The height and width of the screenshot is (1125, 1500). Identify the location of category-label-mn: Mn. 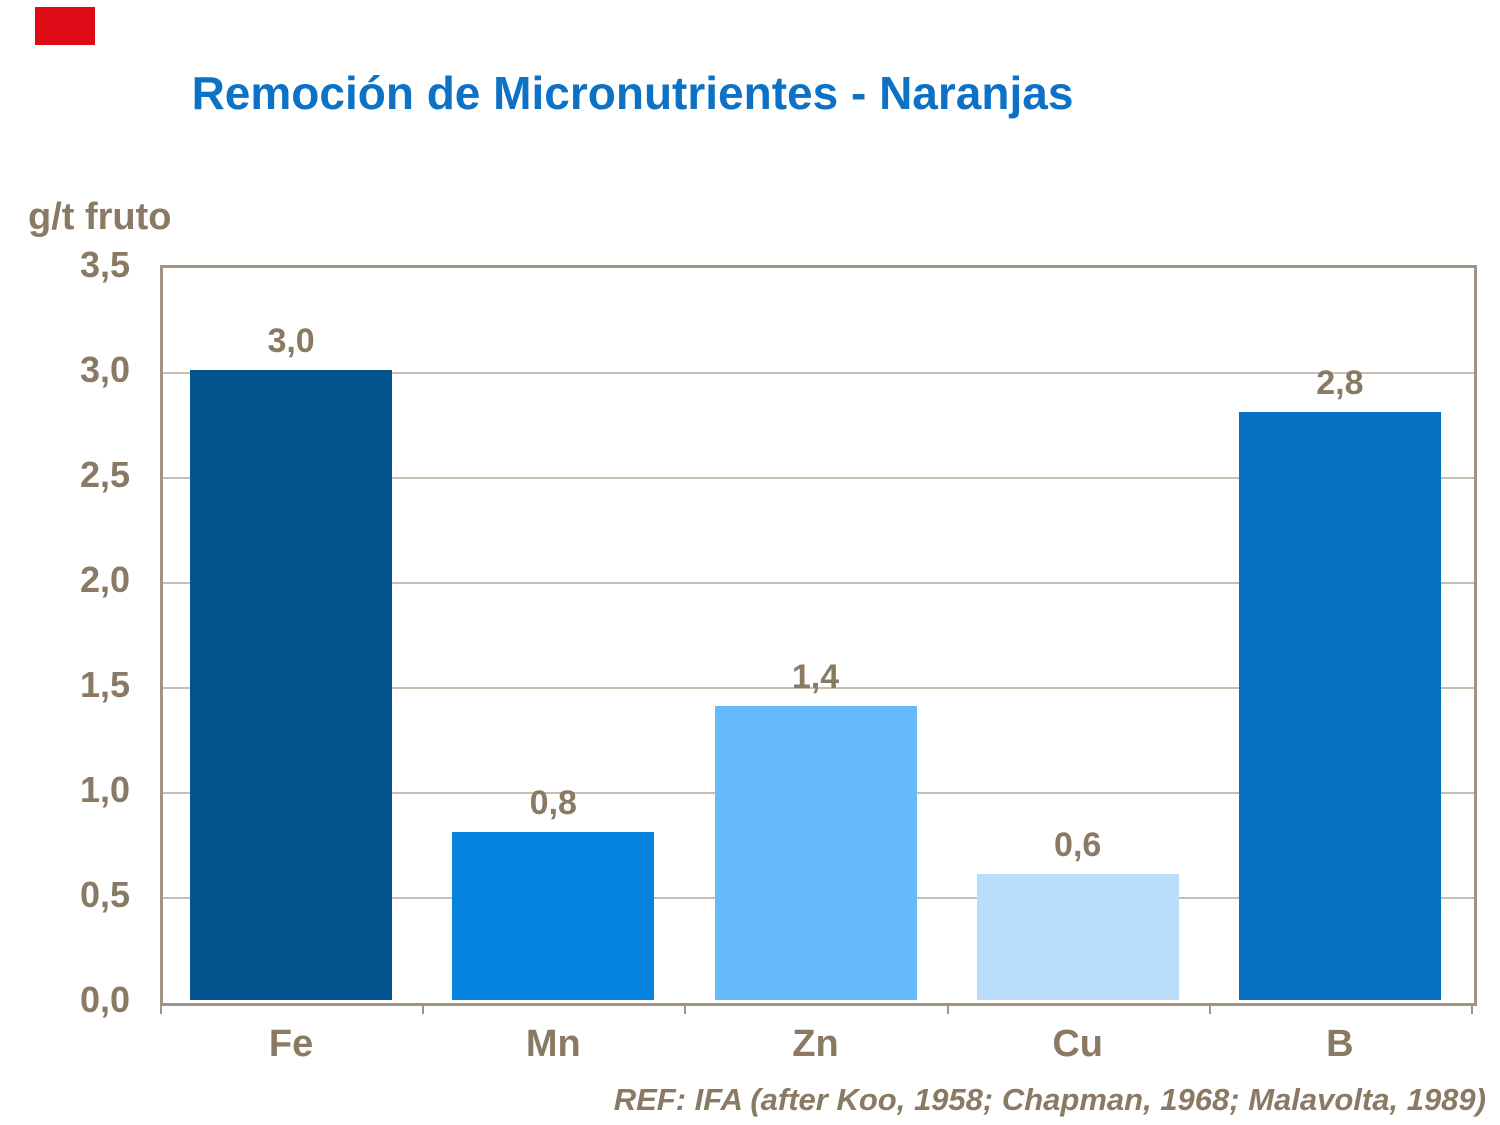
(553, 1044).